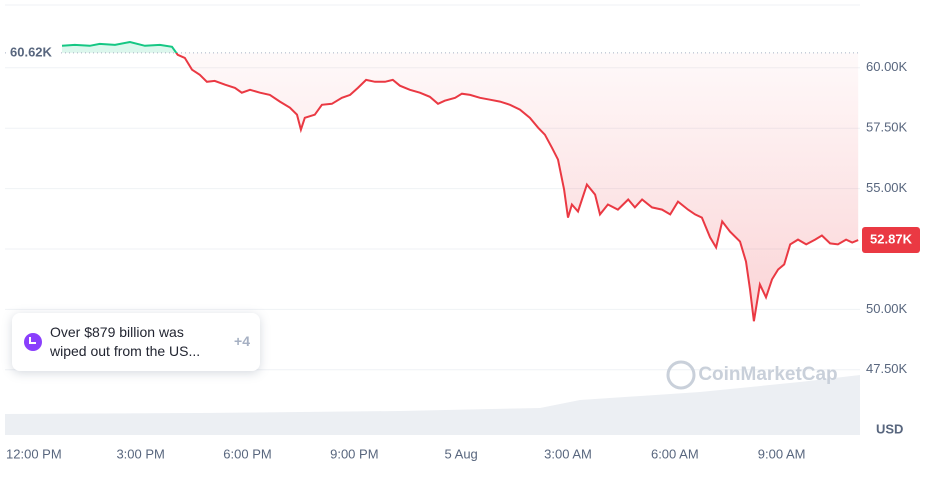 This screenshot has height=477, width=927. What do you see at coordinates (887, 308) in the screenshot?
I see `y-tick-label: 50.00K` at bounding box center [887, 308].